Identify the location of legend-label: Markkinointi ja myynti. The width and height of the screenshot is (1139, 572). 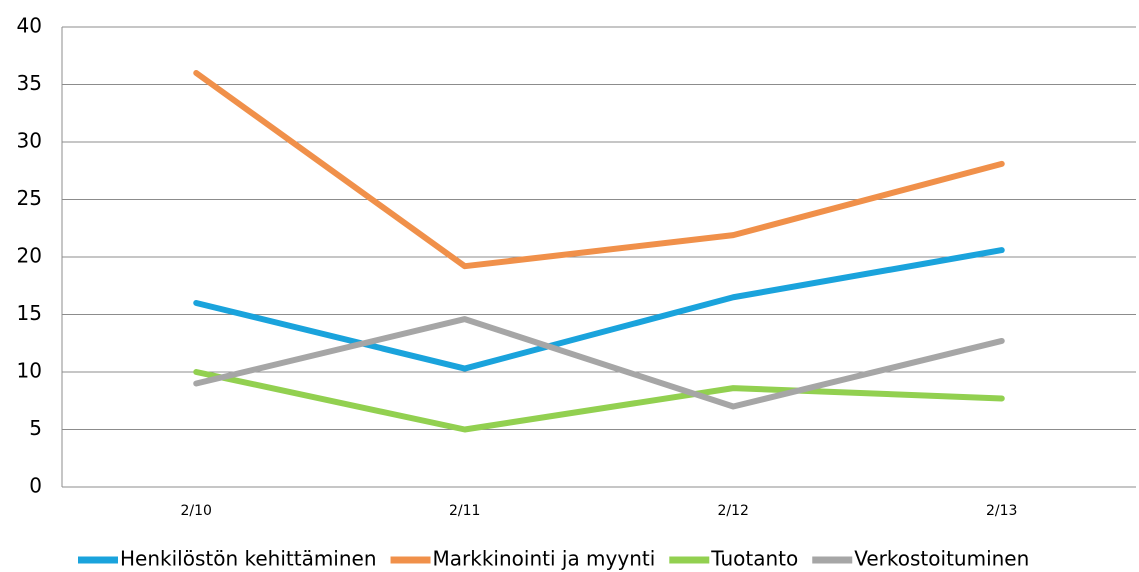
(544, 559).